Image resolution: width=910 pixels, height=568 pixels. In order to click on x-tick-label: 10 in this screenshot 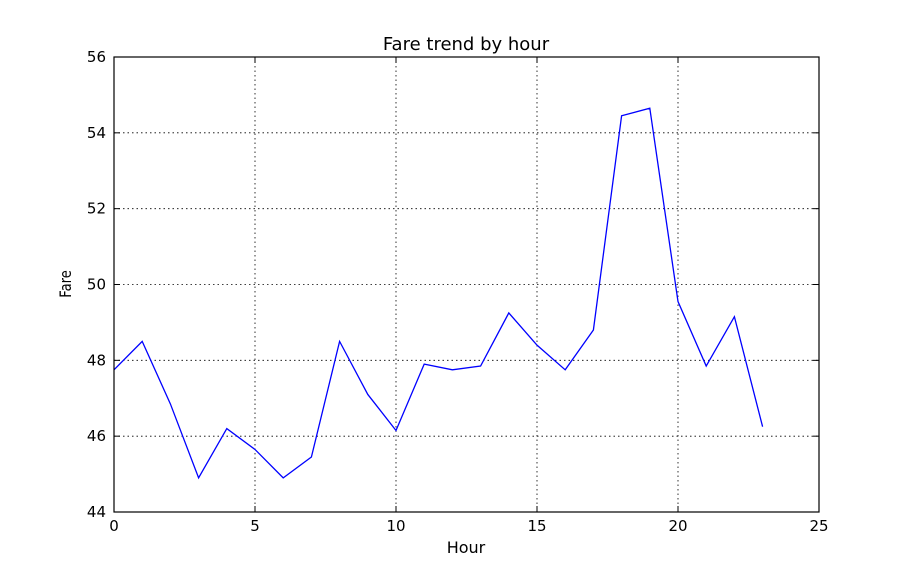, I will do `click(395, 526)`.